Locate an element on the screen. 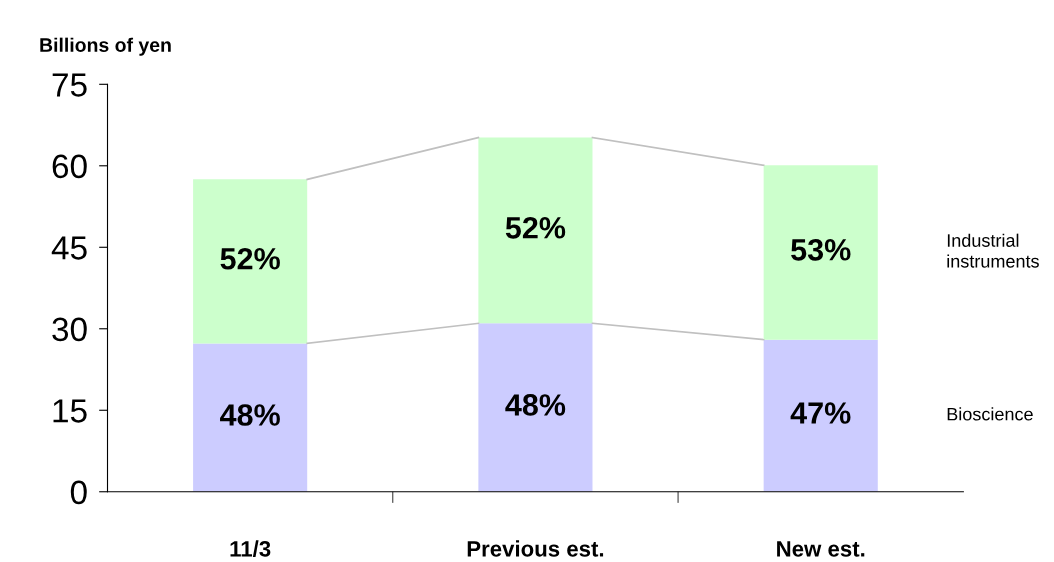 Image resolution: width=1054 pixels, height=562 pixels. y-tick-label: 75 is located at coordinates (69, 85).